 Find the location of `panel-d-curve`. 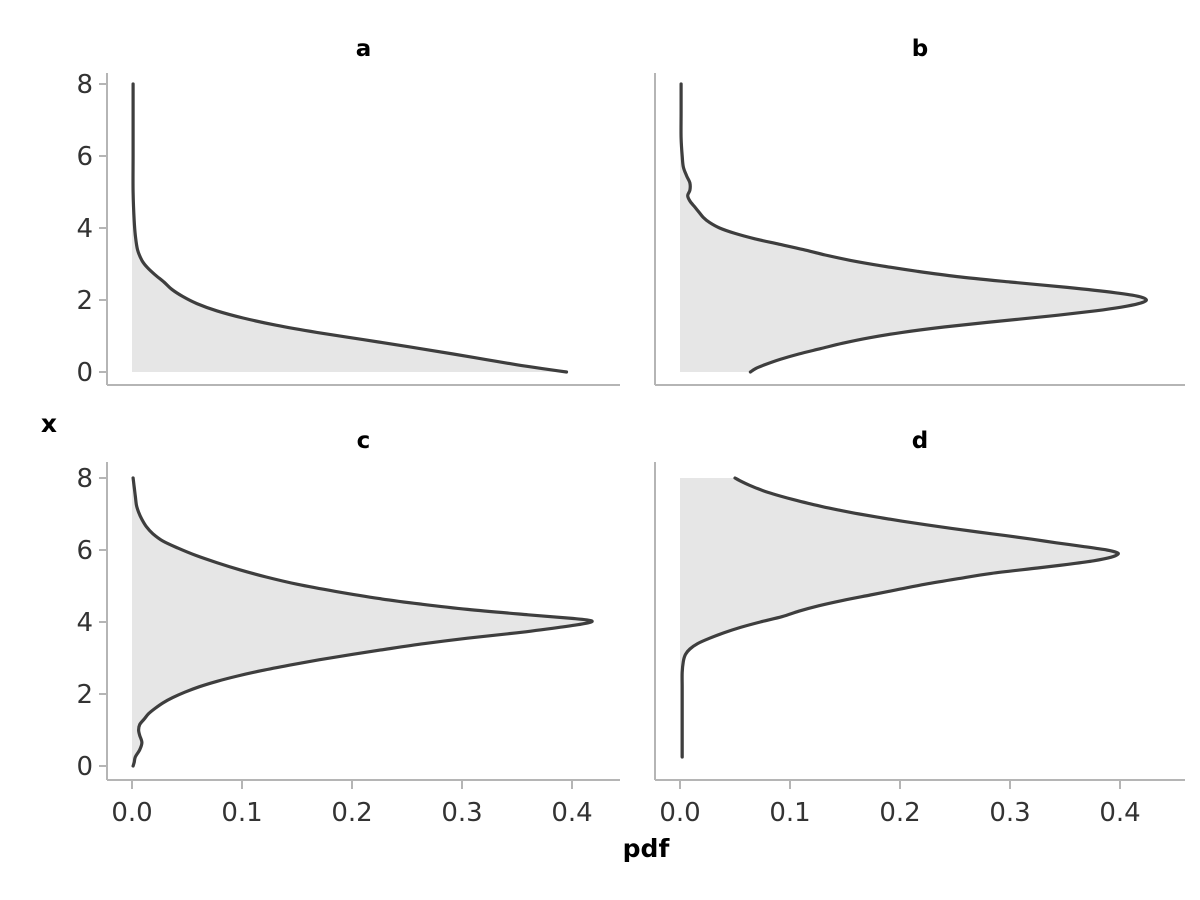

panel-d-curve is located at coordinates (900, 617).